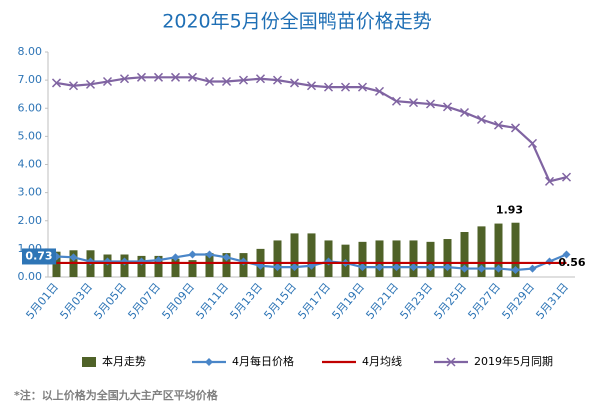 The width and height of the screenshot is (594, 411). What do you see at coordinates (280, 301) in the screenshot?
I see `x-tick-label: 5月15日` at bounding box center [280, 301].